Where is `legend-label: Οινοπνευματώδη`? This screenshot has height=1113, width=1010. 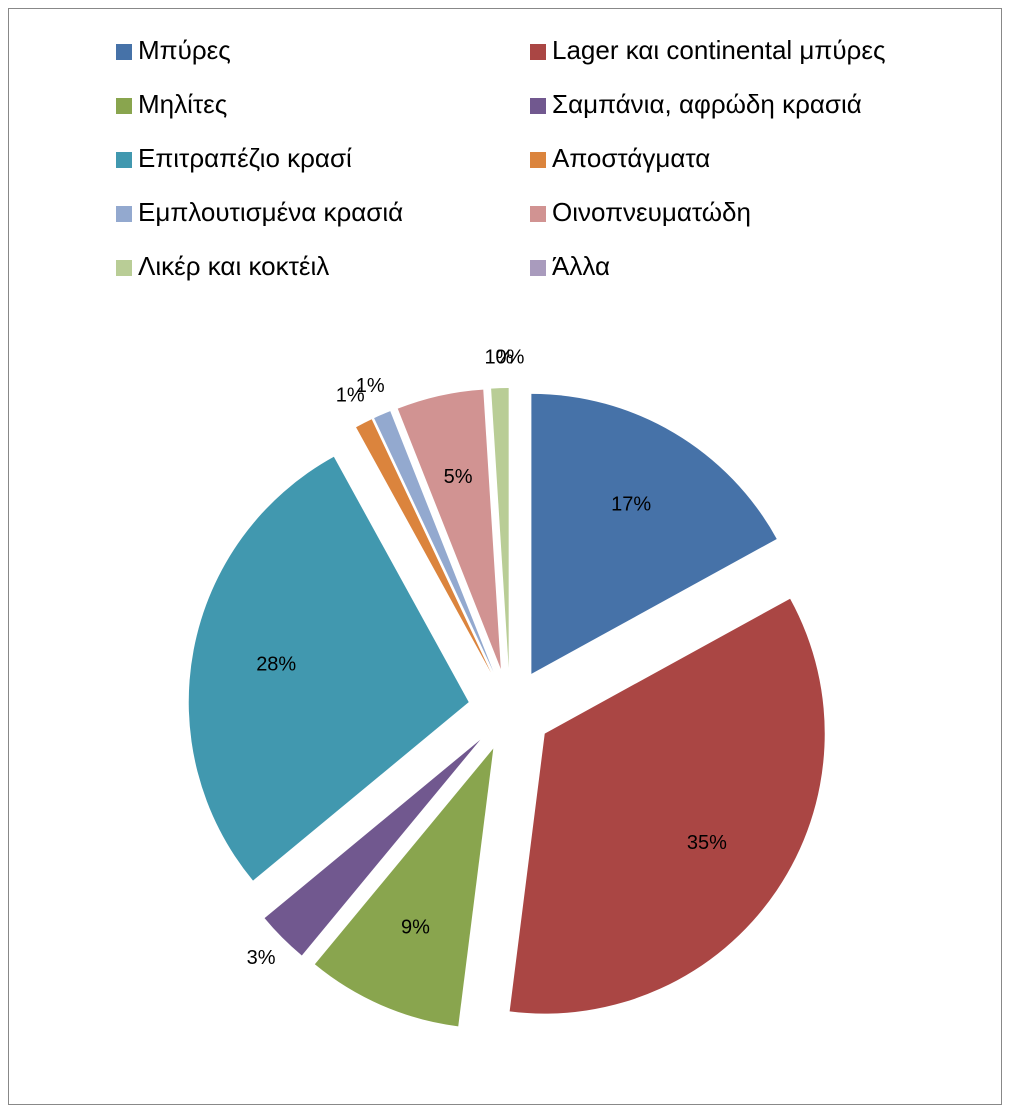 legend-label: Οινοπνευματώδη is located at coordinates (651, 212).